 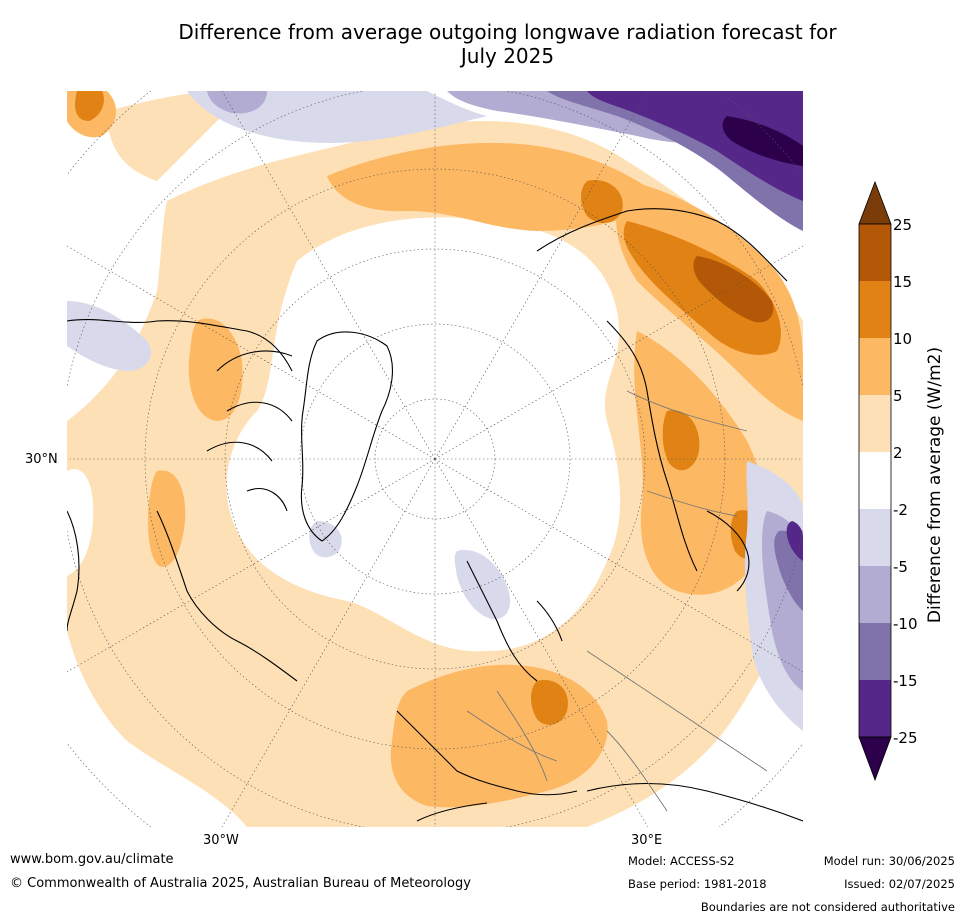 I want to click on colorbar-swatches, so click(x=875, y=481).